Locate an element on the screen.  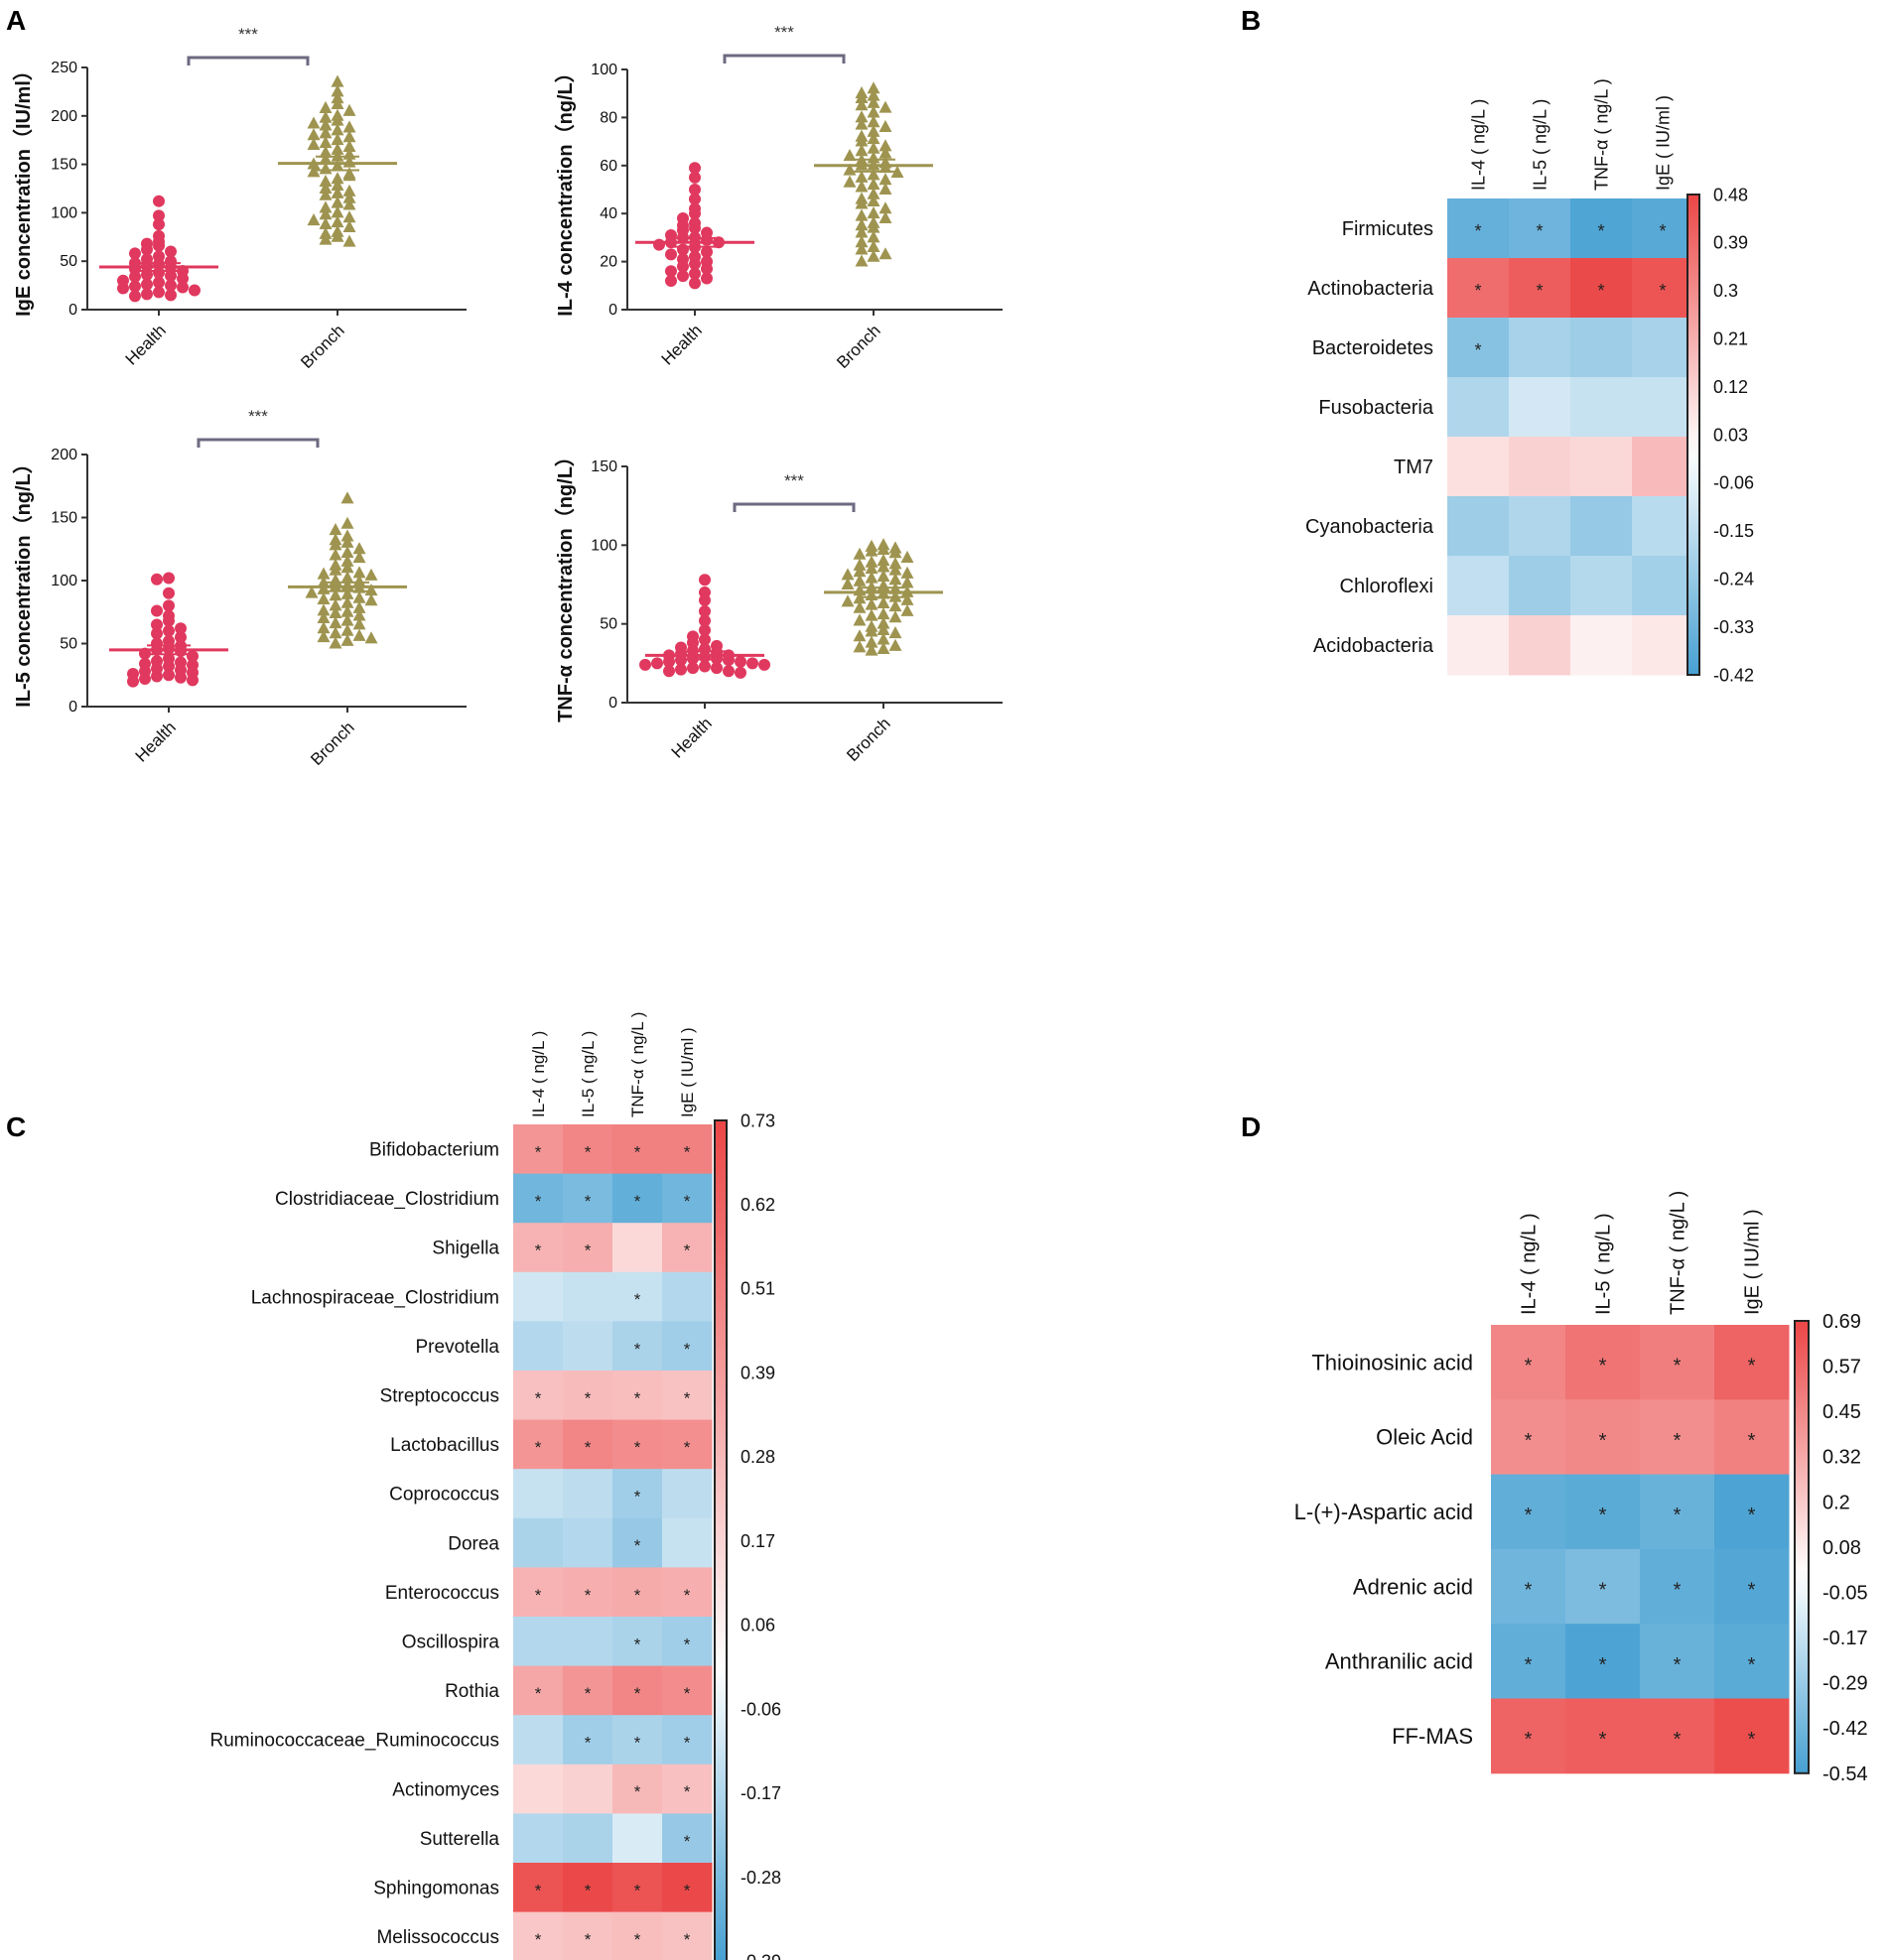
colorbar-tick-label: -0.17 is located at coordinates (1845, 1638).